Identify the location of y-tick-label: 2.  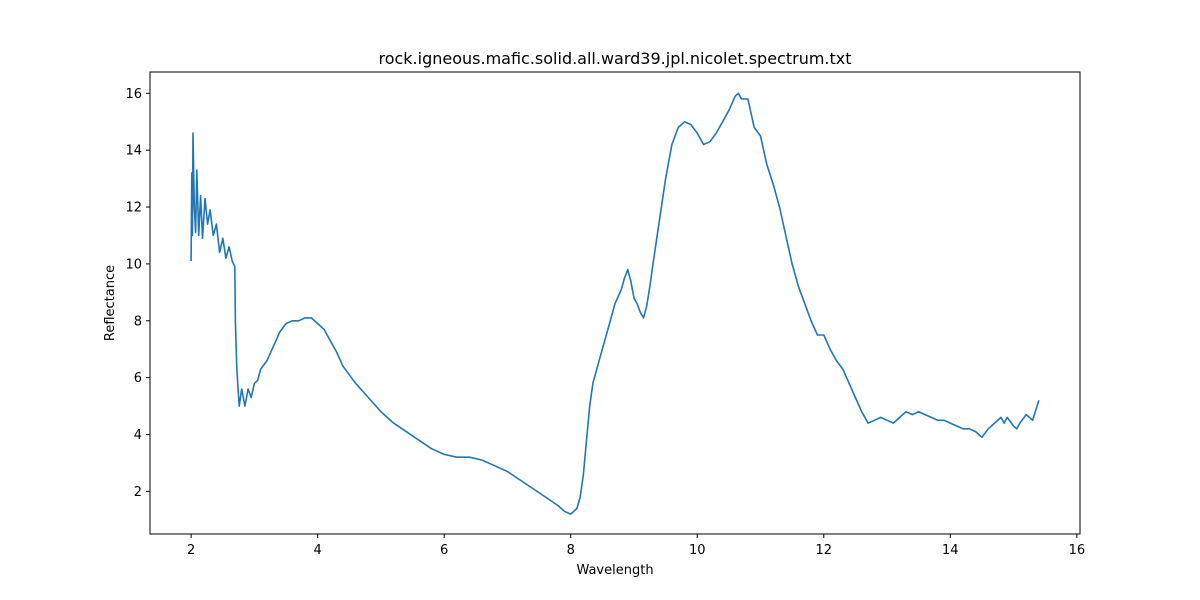
(138, 492).